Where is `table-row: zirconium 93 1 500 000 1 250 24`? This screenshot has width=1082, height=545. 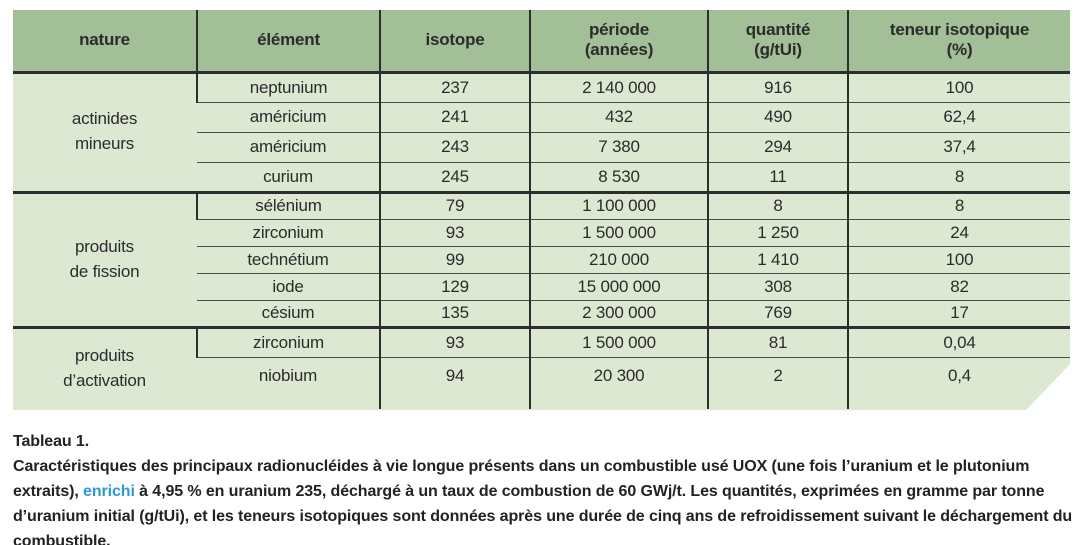
table-row: zirconium 93 1 500 000 1 250 24 is located at coordinates (541, 232).